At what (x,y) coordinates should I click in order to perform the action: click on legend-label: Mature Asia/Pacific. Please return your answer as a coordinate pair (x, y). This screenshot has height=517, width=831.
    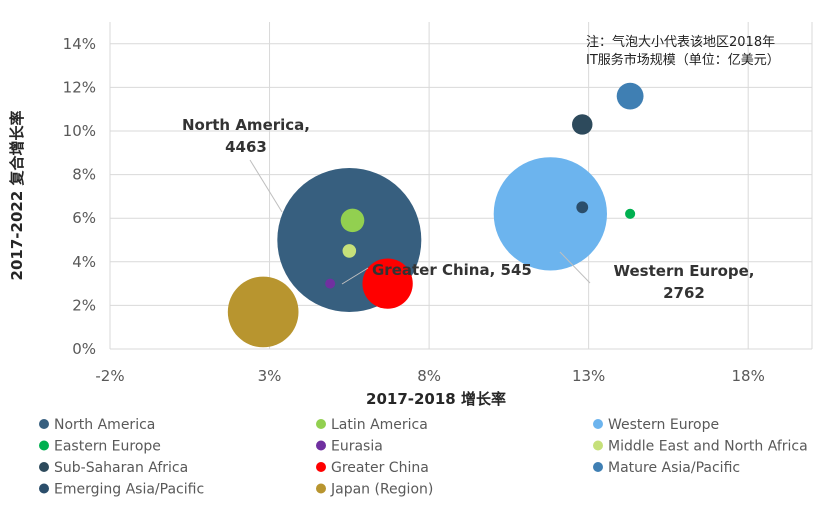
    Looking at the image, I should click on (674, 468).